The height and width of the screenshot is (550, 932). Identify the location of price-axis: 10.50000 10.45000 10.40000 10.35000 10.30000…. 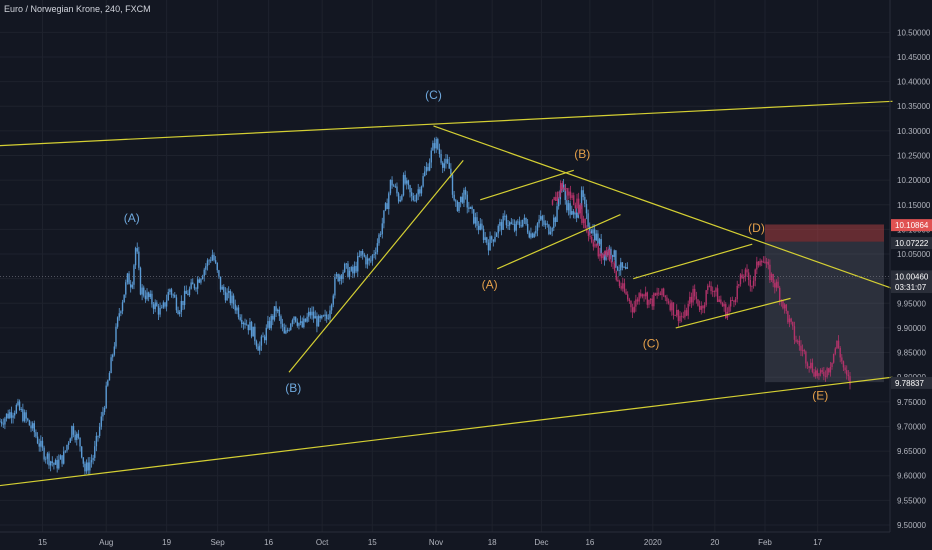
(914, 279).